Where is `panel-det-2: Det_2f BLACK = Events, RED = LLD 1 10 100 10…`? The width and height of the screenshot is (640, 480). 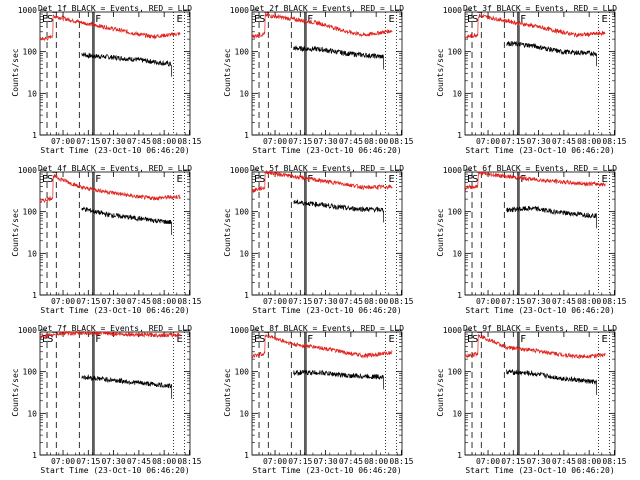 panel-det-2: Det_2f BLACK = Events, RED = LLD 1 10 100 10… is located at coordinates (318, 79).